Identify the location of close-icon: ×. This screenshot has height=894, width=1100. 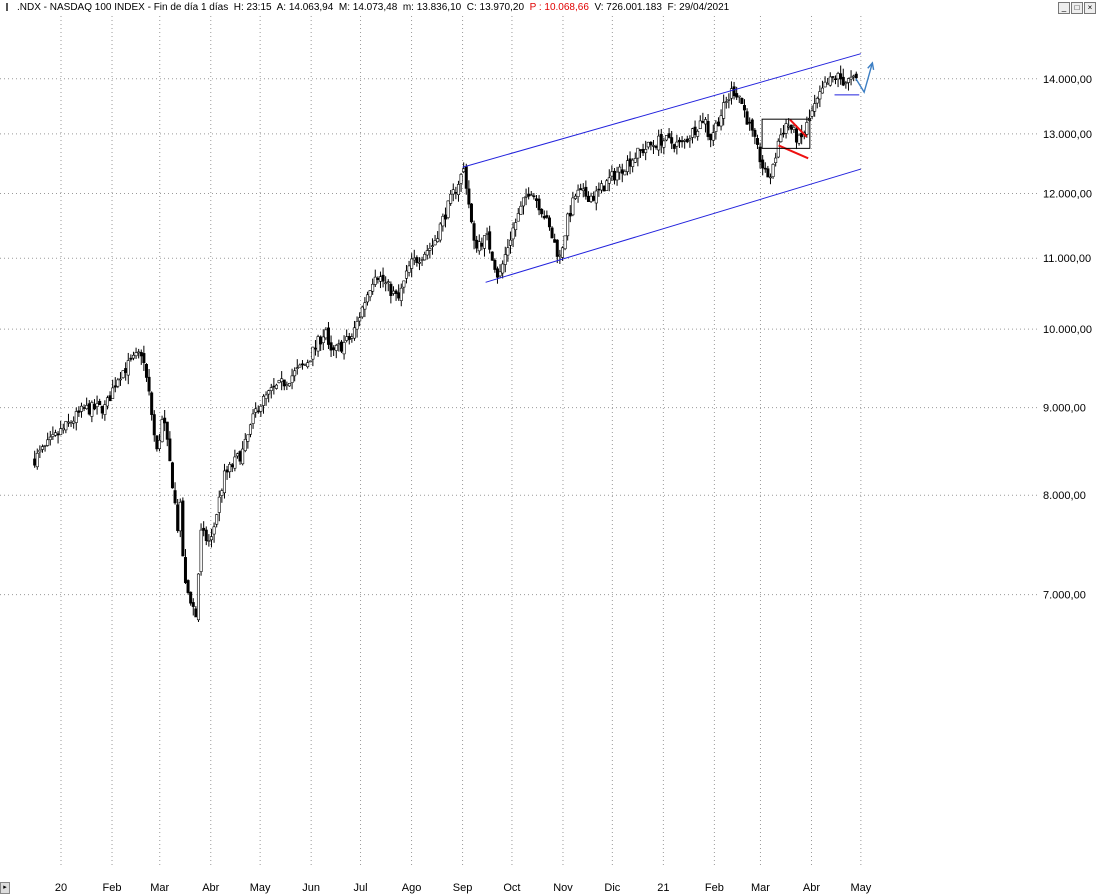
(1090, 8).